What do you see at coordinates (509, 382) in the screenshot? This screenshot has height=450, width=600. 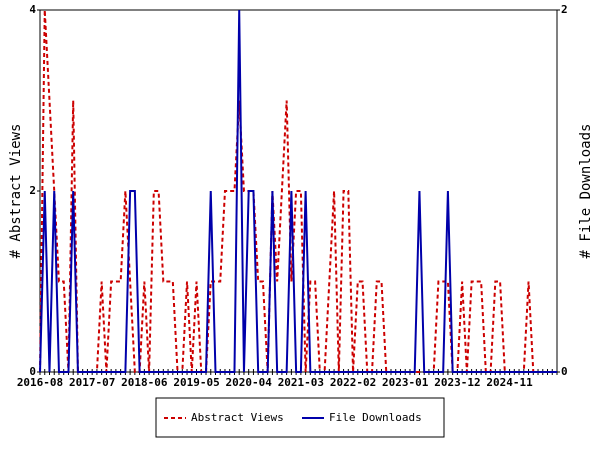 I see `x-tick-label: 2024-11` at bounding box center [509, 382].